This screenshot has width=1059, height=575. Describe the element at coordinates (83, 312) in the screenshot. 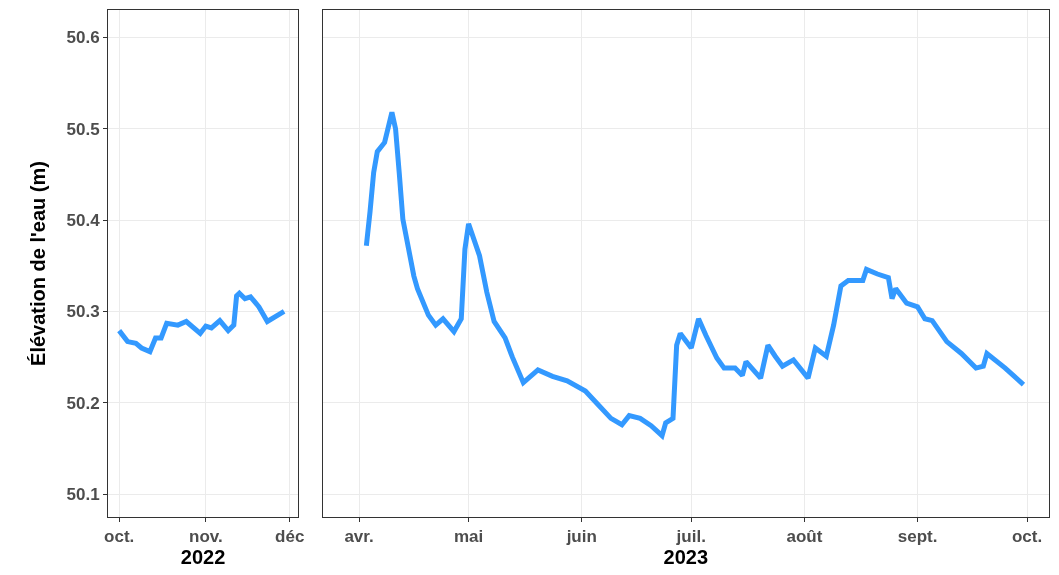

I see `y-tick-label: 50.3` at that location.